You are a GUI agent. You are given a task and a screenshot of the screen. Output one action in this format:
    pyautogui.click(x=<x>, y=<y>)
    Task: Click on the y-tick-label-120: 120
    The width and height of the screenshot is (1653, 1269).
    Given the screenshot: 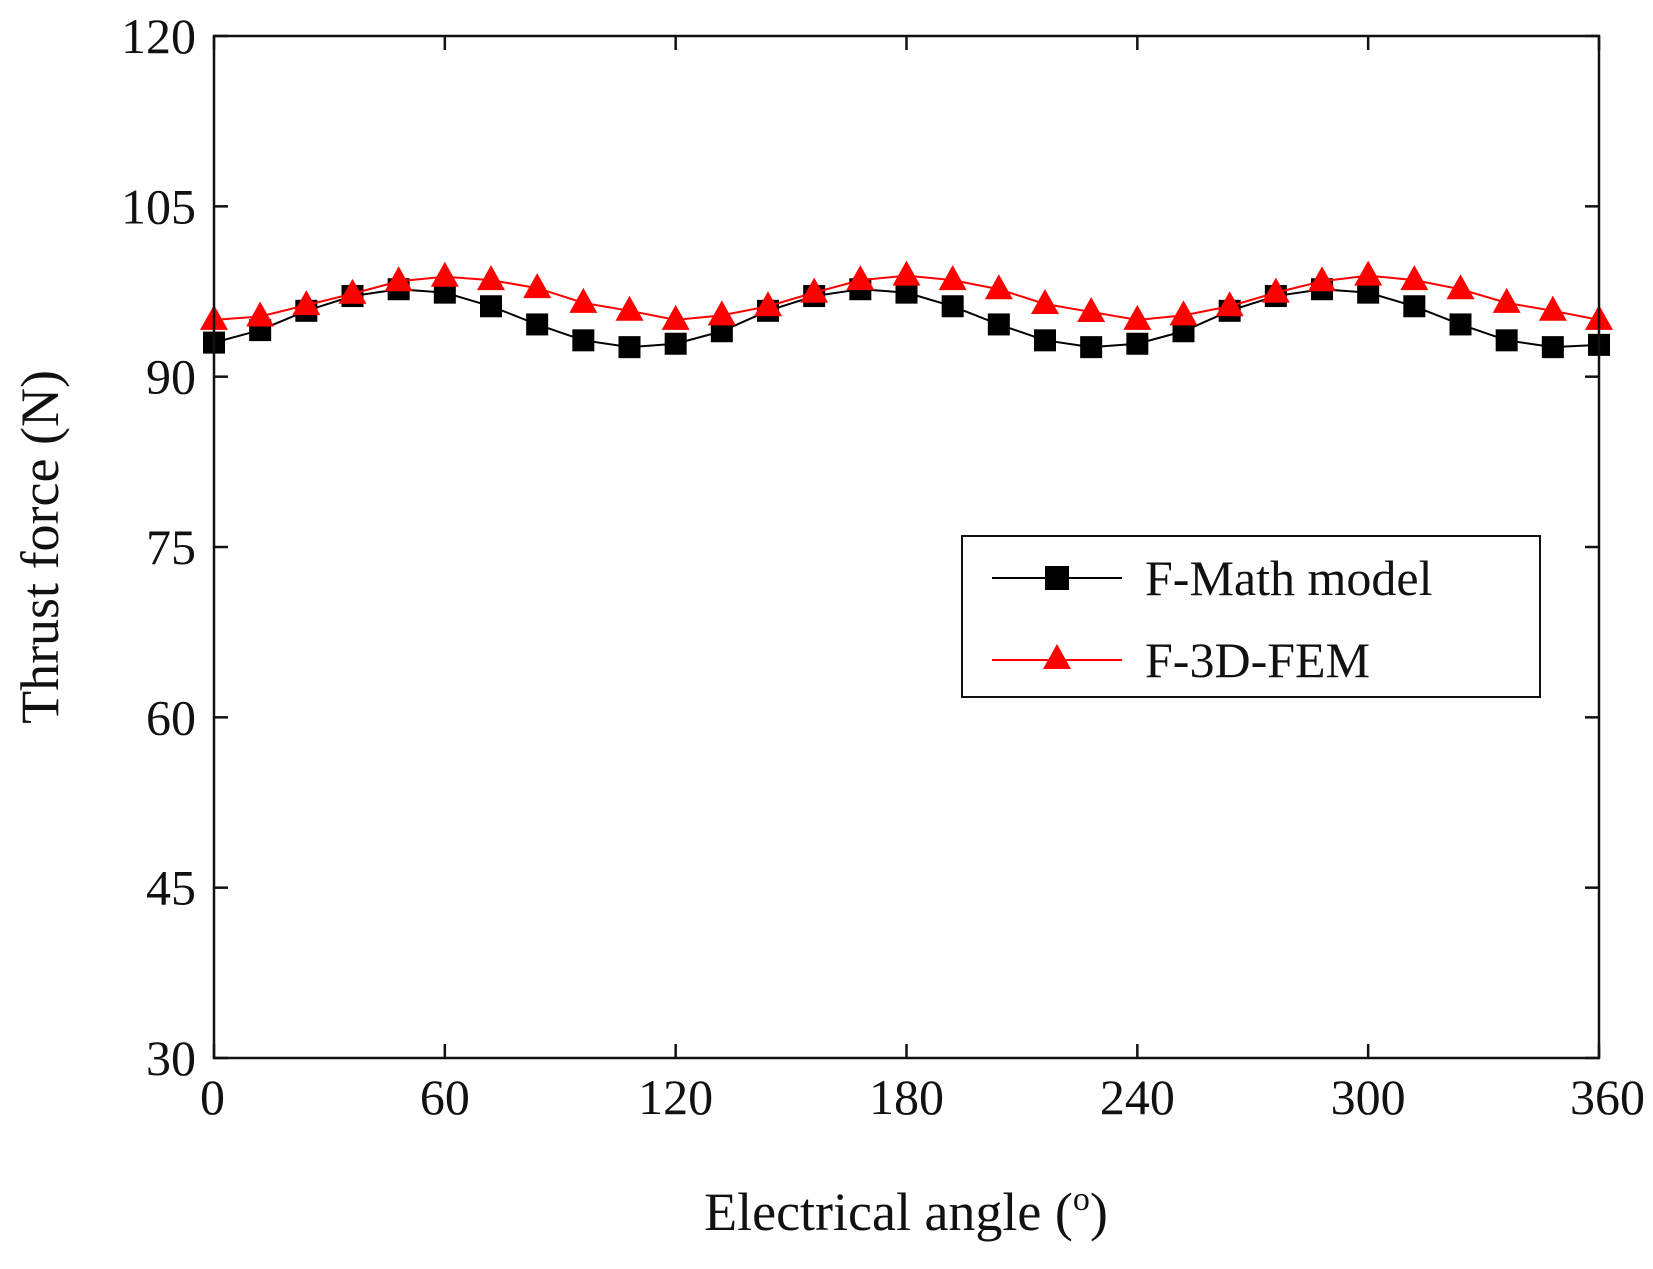 What is the action you would take?
    pyautogui.click(x=158, y=36)
    